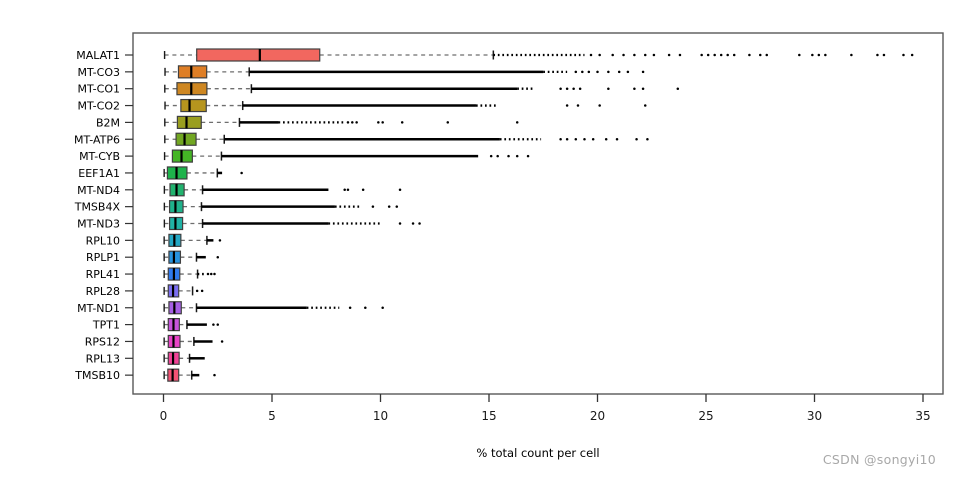 The height and width of the screenshot is (480, 960). What do you see at coordinates (361, 72) in the screenshot?
I see `gene-row-MT-CO3: MT-CO3` at bounding box center [361, 72].